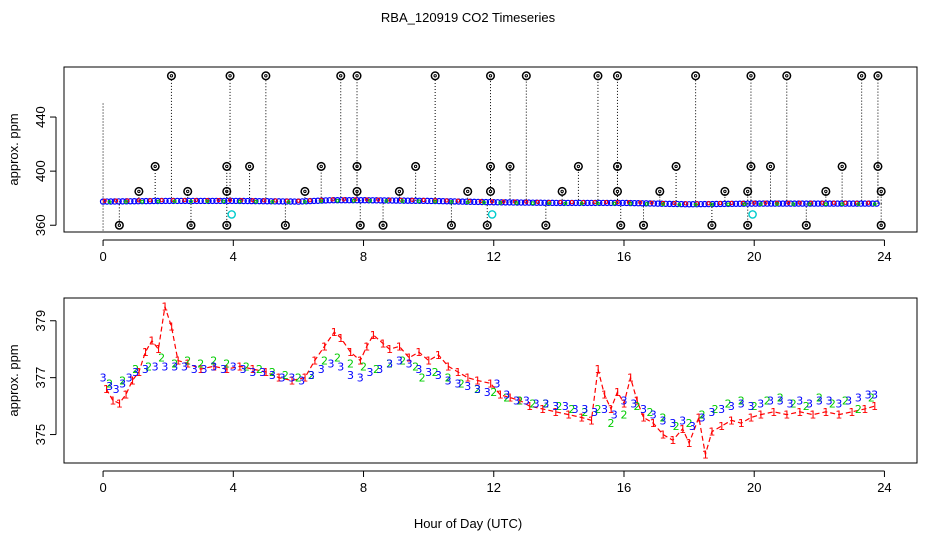  I want to click on bottom-x-tick-label: 0, so click(102, 487).